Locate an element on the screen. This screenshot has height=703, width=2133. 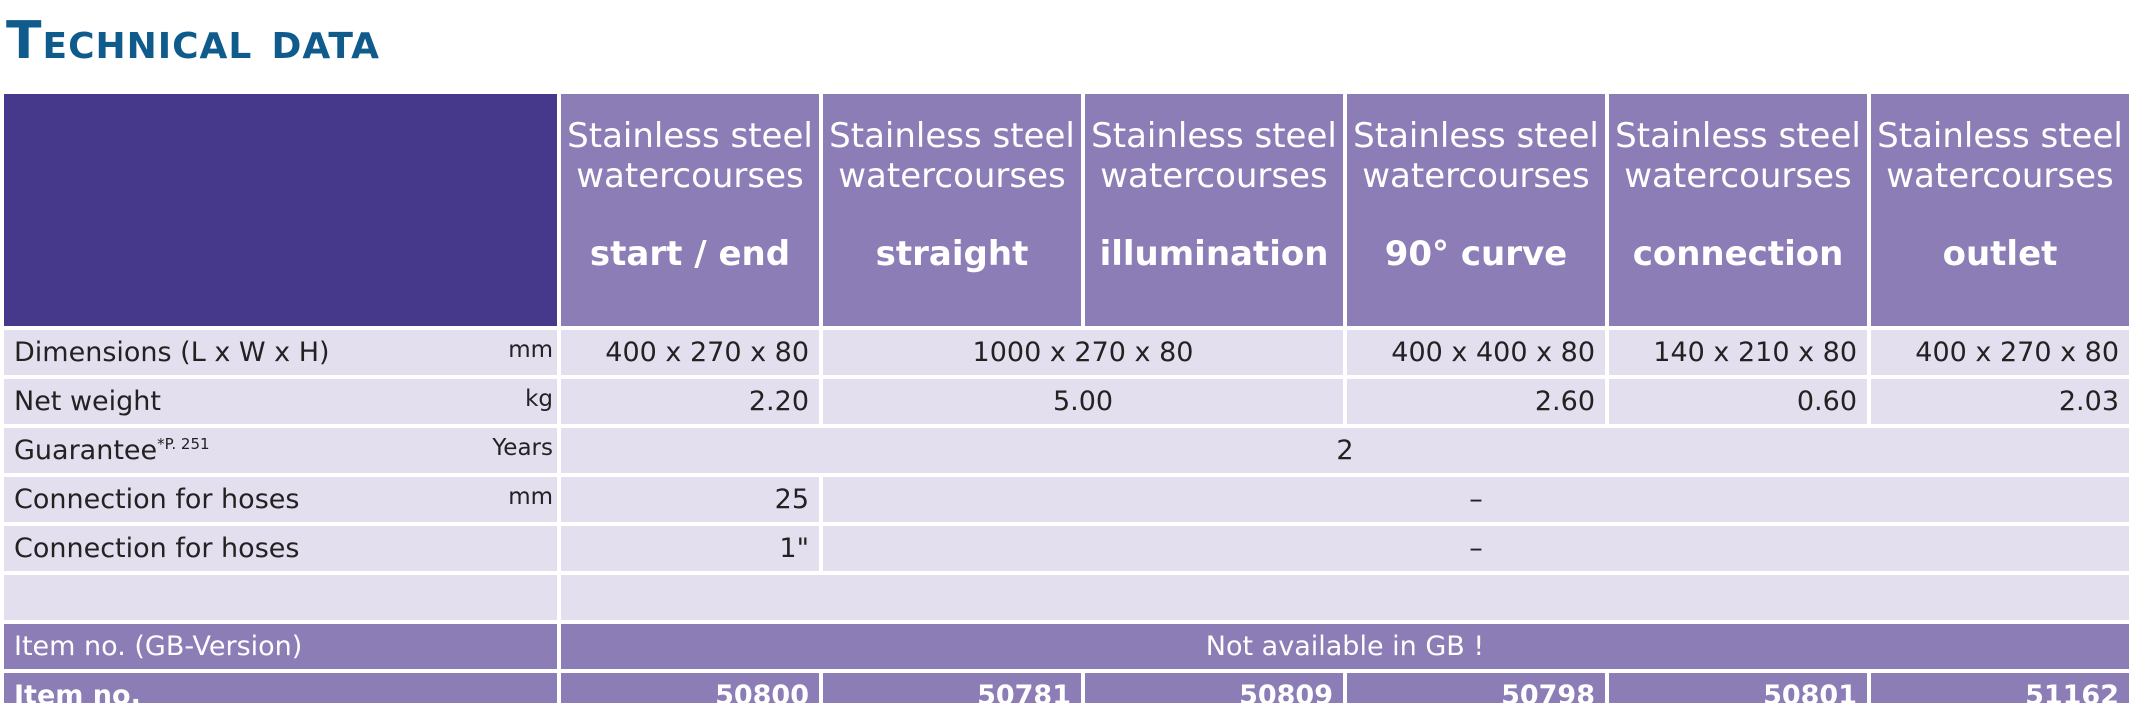
label: Guarantee is located at coordinates (86, 450).